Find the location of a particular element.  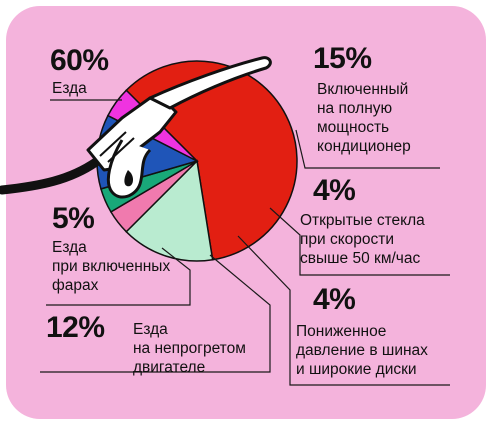

slice-2-label-line: при скорости is located at coordinates (347, 239).